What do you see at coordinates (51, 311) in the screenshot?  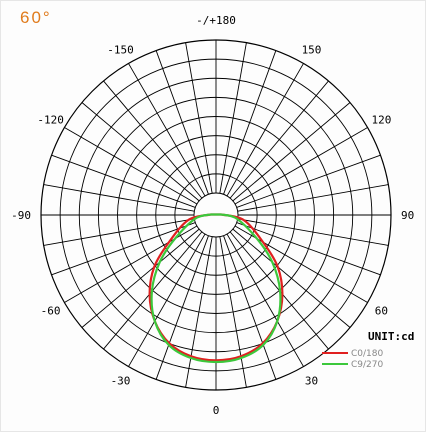 I see `angle-label: -60` at bounding box center [51, 311].